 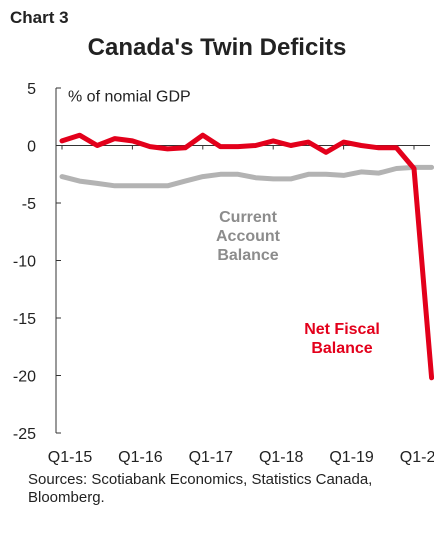 What do you see at coordinates (129, 97) in the screenshot?
I see `unit-label: % of nomial GDP` at bounding box center [129, 97].